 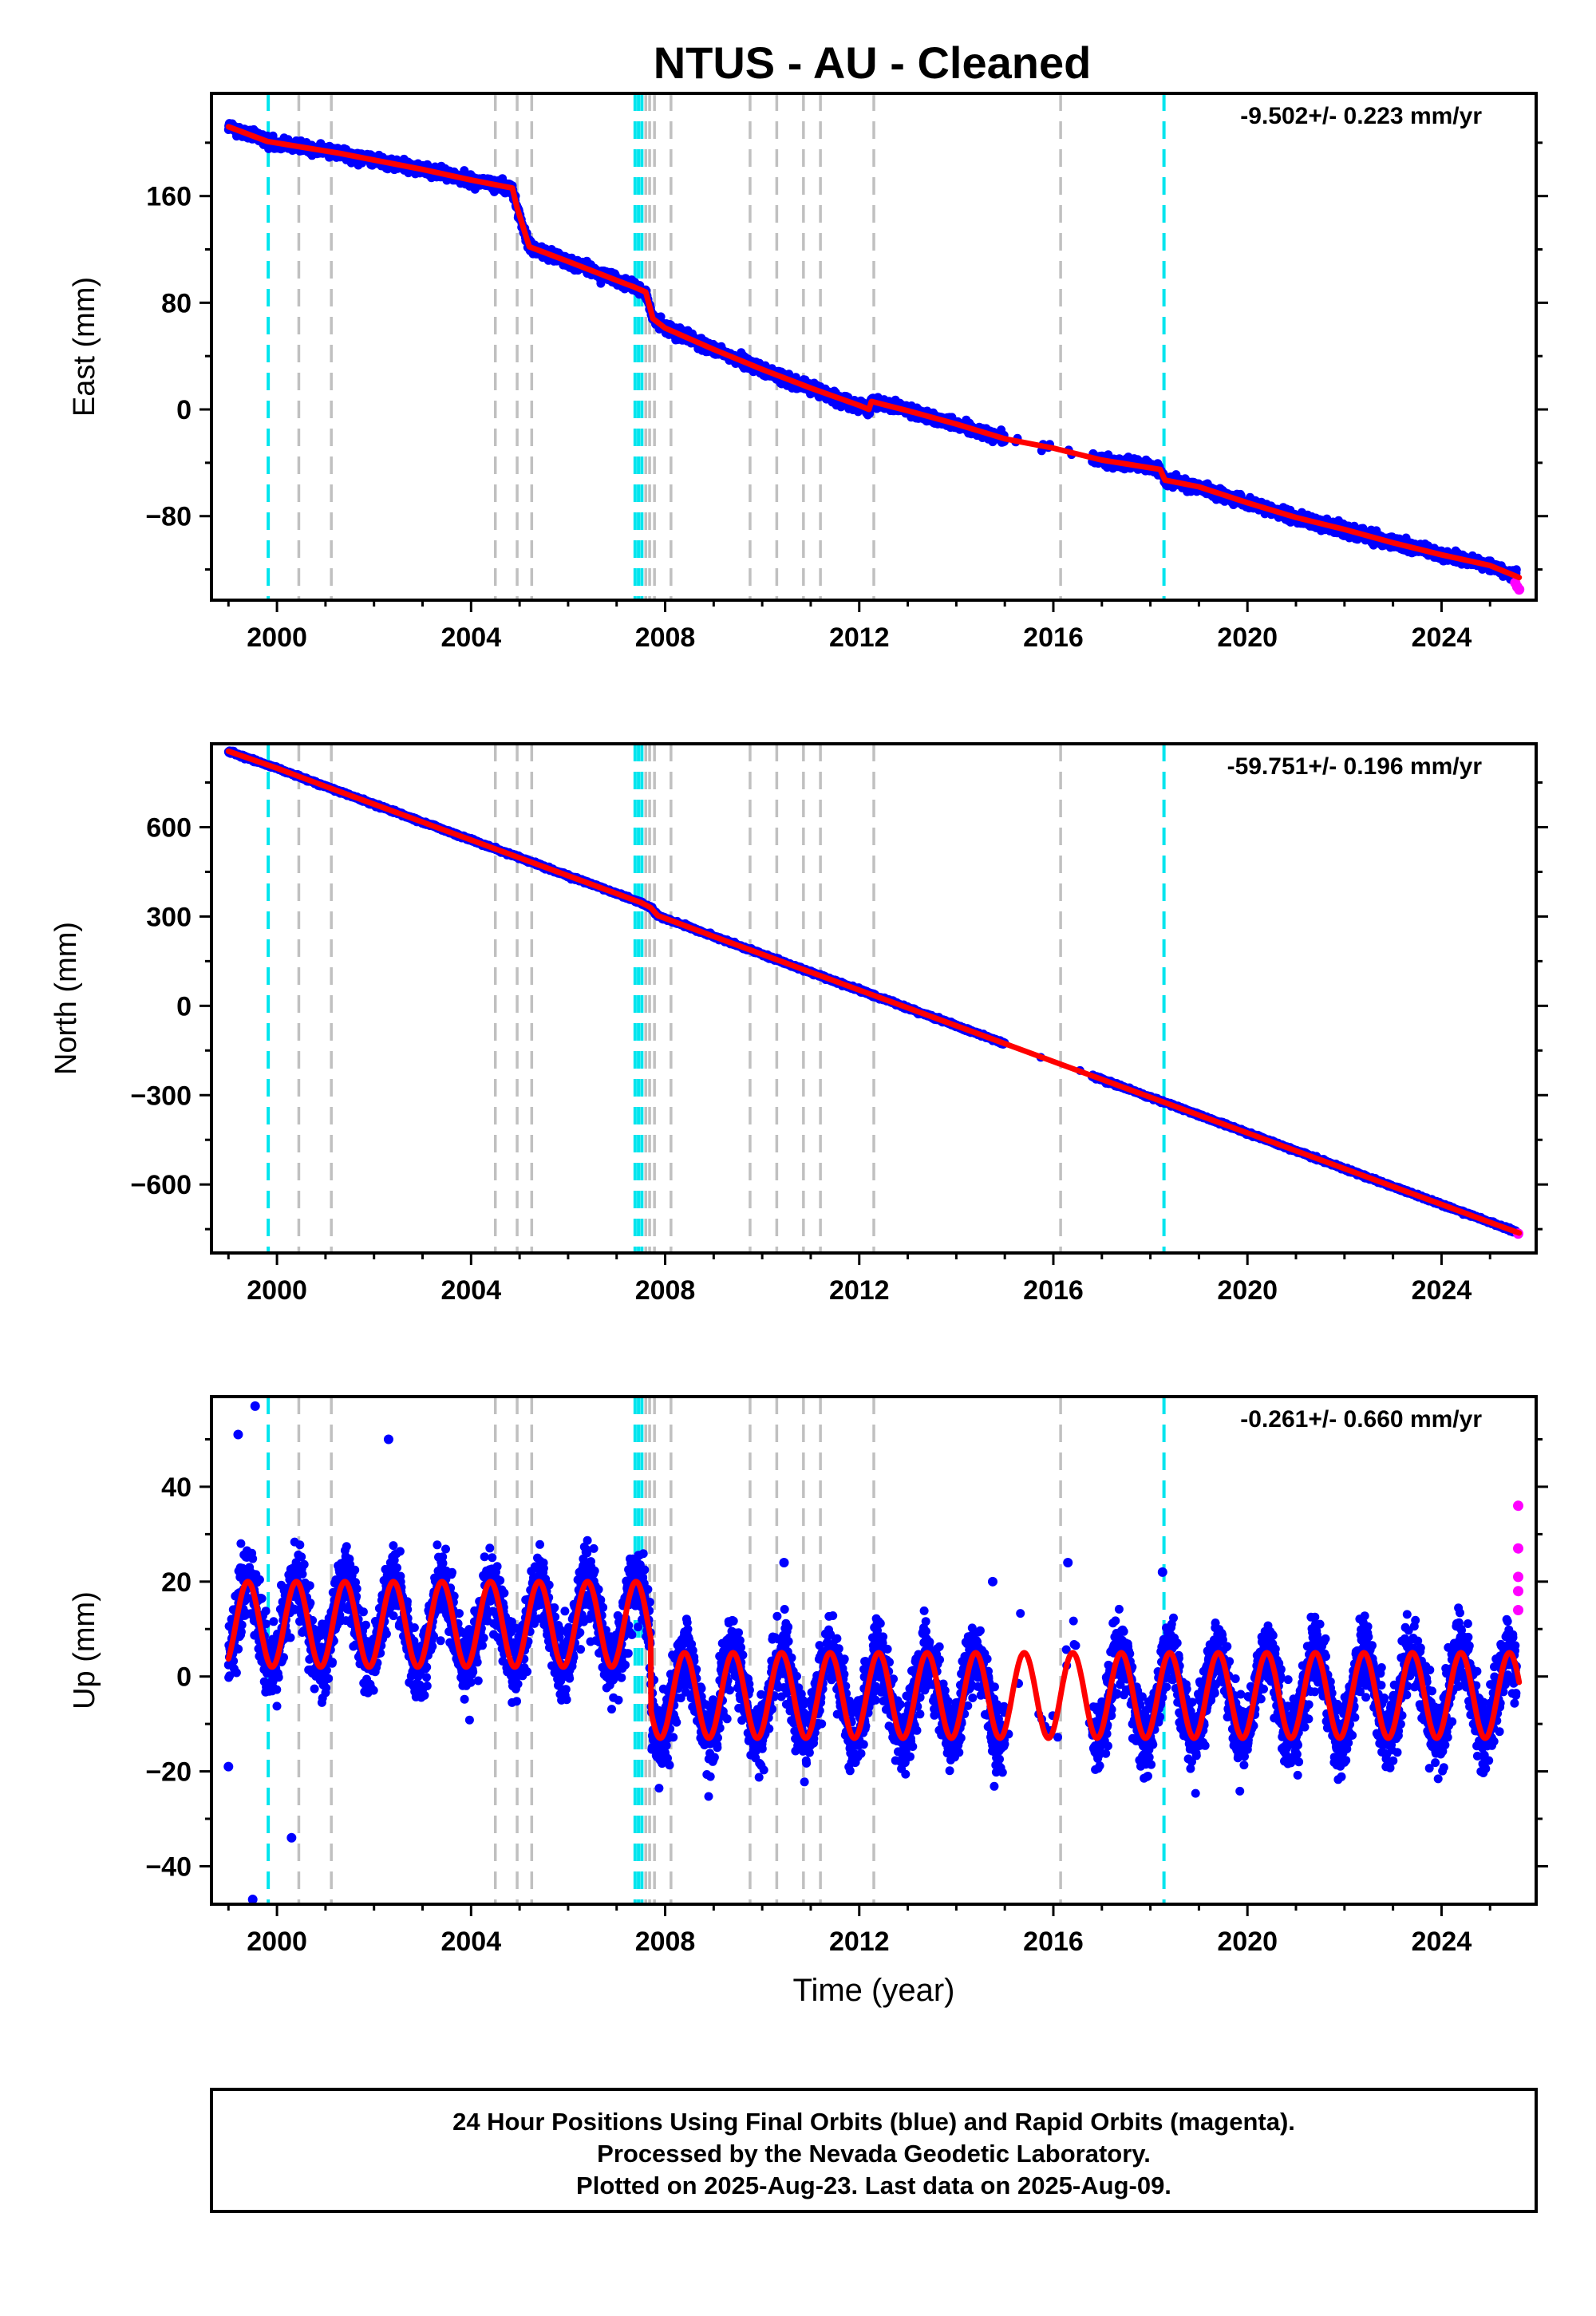 What do you see at coordinates (1361, 116) in the screenshot?
I see `velocity-label: -9.502+/- 0.223 mm/yr` at bounding box center [1361, 116].